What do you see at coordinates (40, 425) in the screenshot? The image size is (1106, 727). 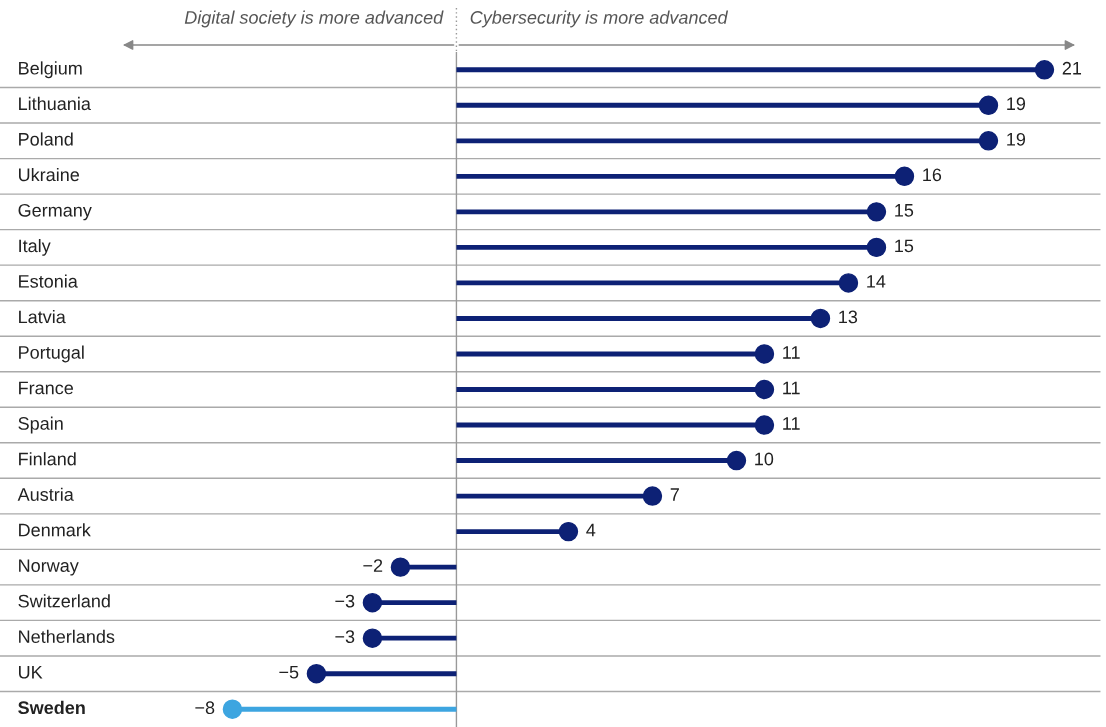 I see `y-tick-label: Spain` at bounding box center [40, 425].